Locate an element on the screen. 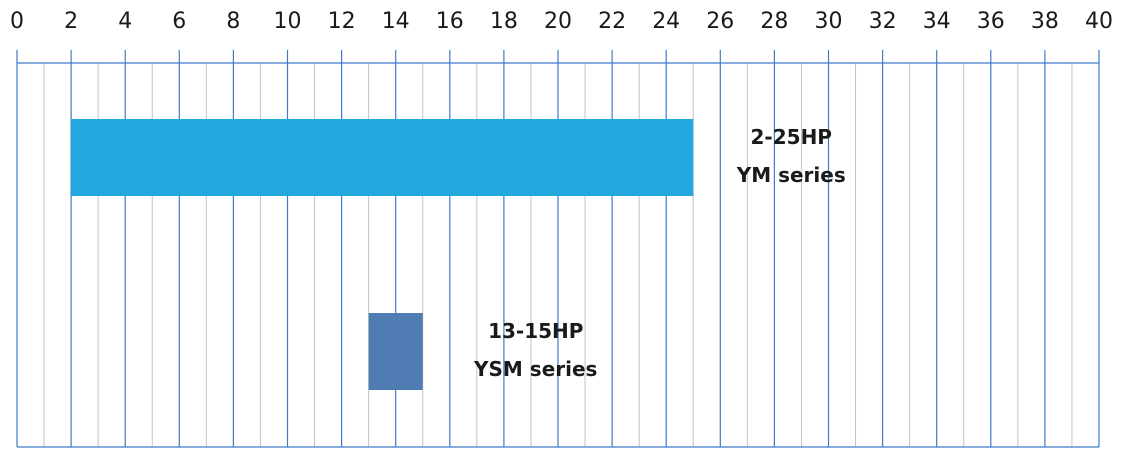 The width and height of the screenshot is (1124, 450). bar-label: 2-25HP is located at coordinates (791, 137).